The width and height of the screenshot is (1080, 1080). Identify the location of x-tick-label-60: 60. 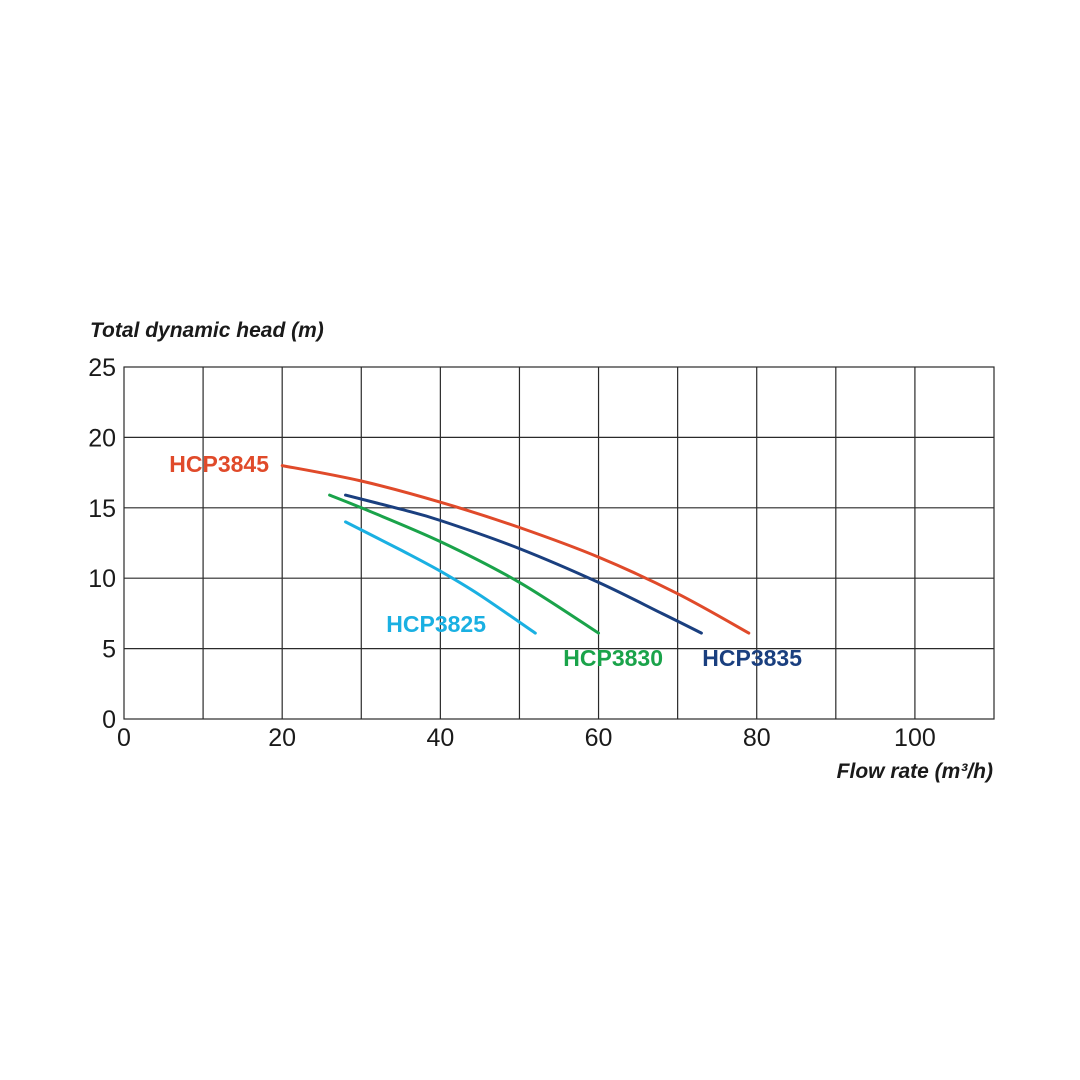
(599, 738).